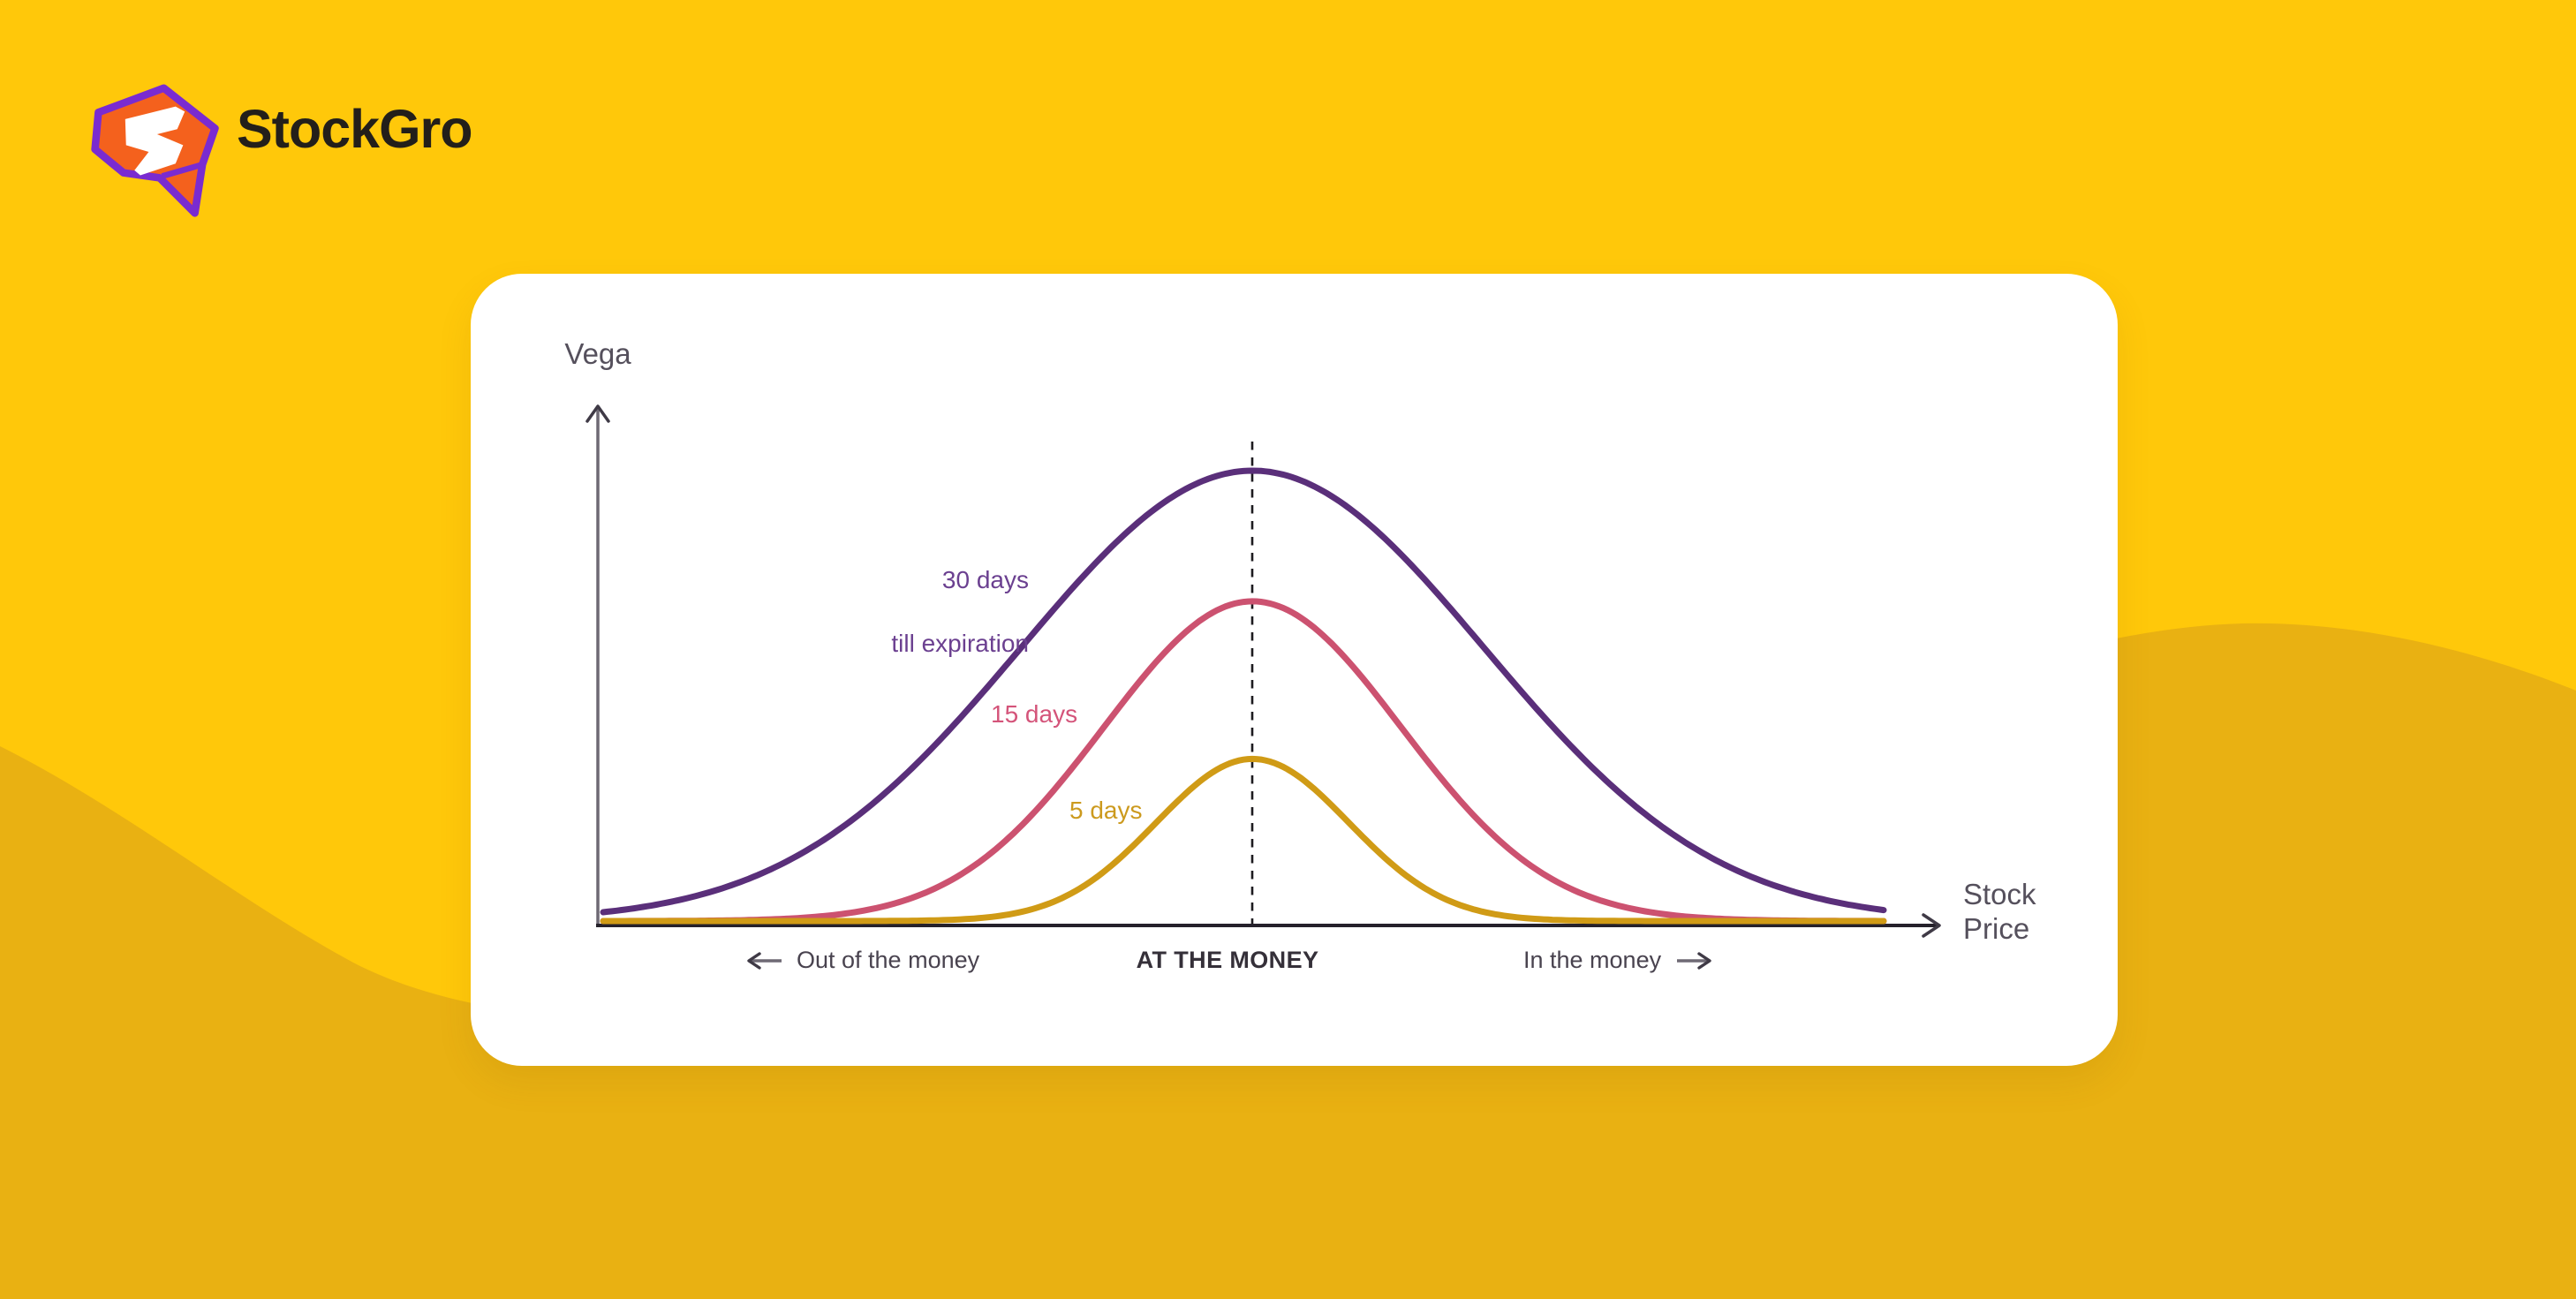 The height and width of the screenshot is (1299, 2576). Describe the element at coordinates (1268, 925) in the screenshot. I see `x-axis` at that location.